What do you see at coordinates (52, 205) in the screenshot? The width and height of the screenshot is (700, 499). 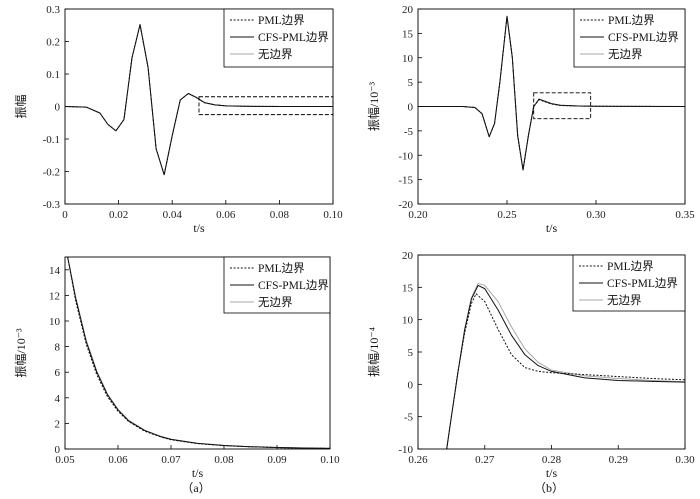 I see `y-tick-label: -0.3` at bounding box center [52, 205].